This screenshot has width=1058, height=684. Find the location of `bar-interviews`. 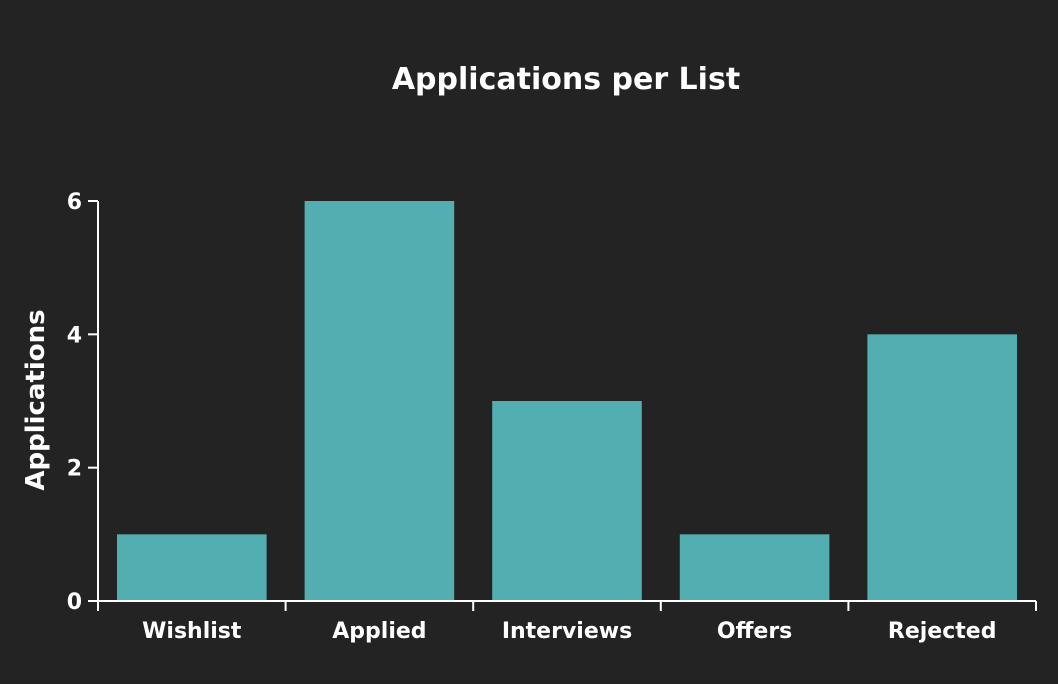

bar-interviews is located at coordinates (567, 501).